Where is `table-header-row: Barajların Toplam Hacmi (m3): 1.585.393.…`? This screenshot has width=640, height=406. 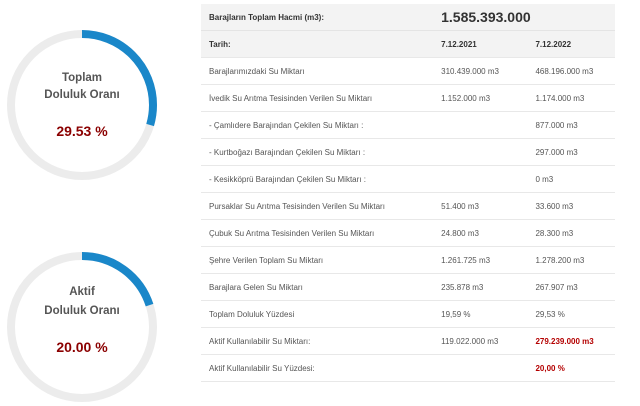 table-header-row: Barajların Toplam Hacmi (m3): 1.585.393.… is located at coordinates (408, 17).